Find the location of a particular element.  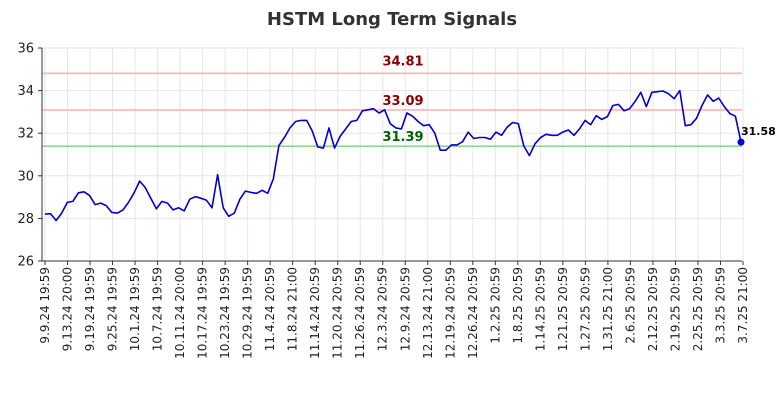

x-tick-label: 1.14.25 20:59 is located at coordinates (540, 309).